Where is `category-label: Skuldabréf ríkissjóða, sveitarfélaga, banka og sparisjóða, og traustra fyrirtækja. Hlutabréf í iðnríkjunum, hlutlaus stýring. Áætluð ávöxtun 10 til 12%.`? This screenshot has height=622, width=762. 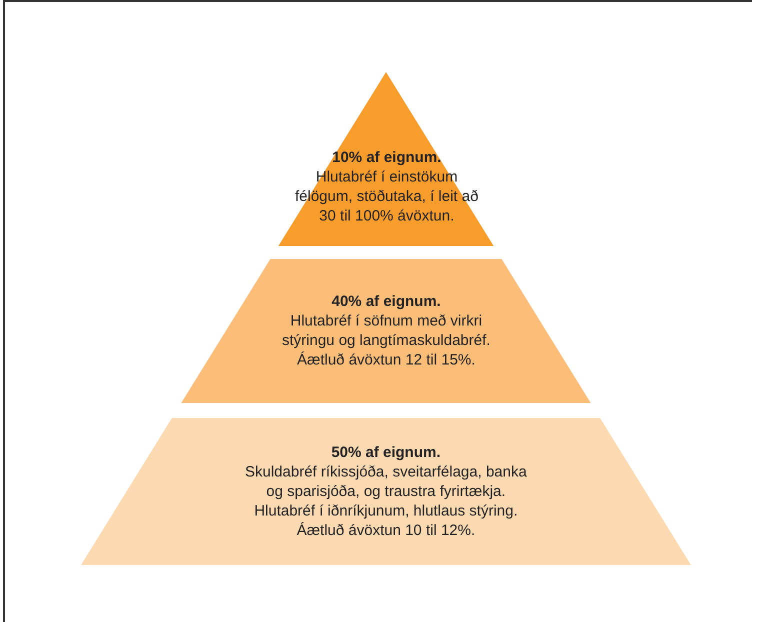 category-label: Skuldabréf ríkissjóða, sveitarfélaga, banka og sparisjóða, og traustra fyrirtækja. Hlutabréf í iðnríkjunum, hlutlaus stýring. Áætluð ávöxtun 10 til 12%. is located at coordinates (386, 501).